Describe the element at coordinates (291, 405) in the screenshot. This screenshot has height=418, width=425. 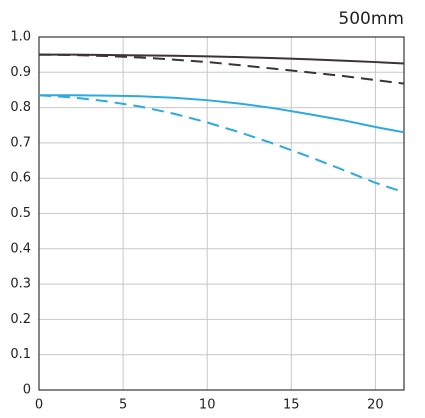
I see `x-tick-label: 15` at that location.